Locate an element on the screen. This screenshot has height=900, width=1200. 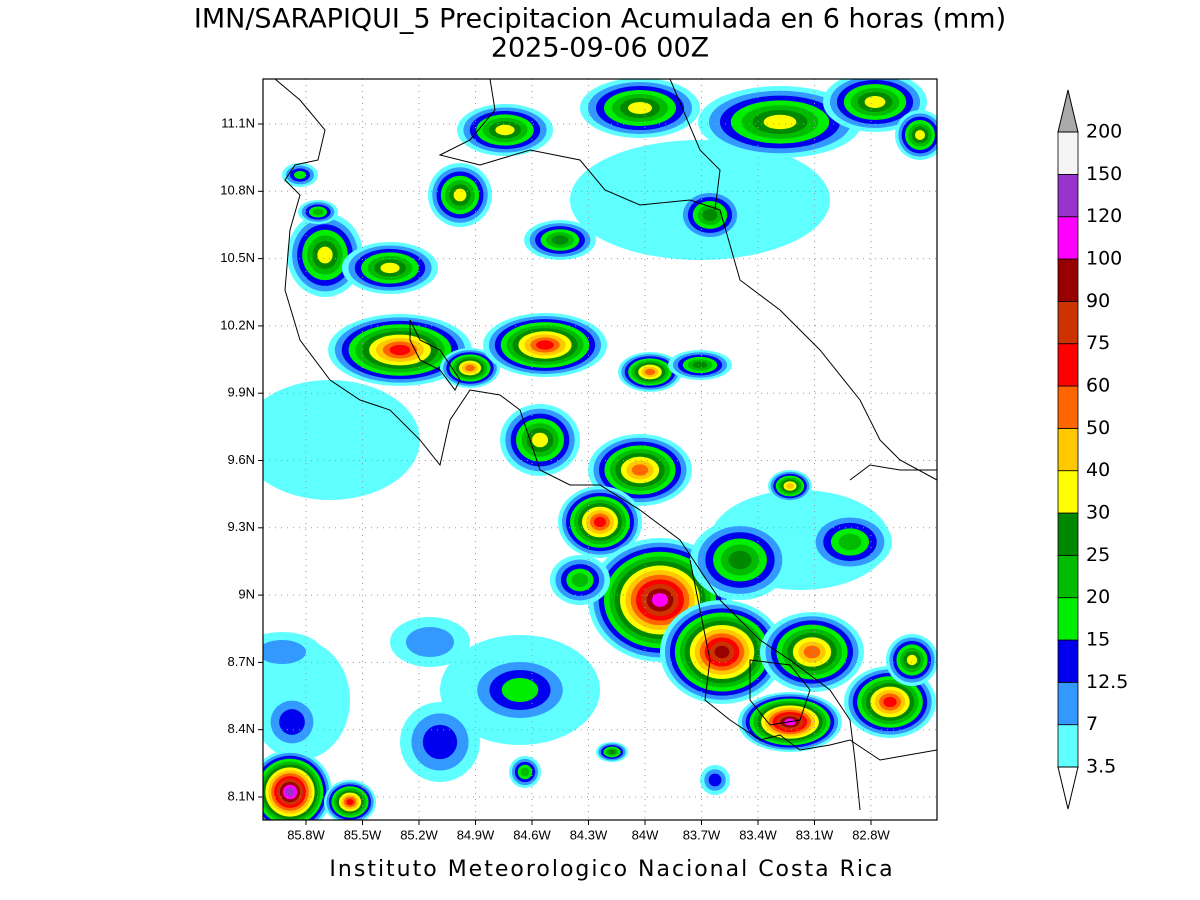
colorbar-label: 15 is located at coordinates (1098, 640).